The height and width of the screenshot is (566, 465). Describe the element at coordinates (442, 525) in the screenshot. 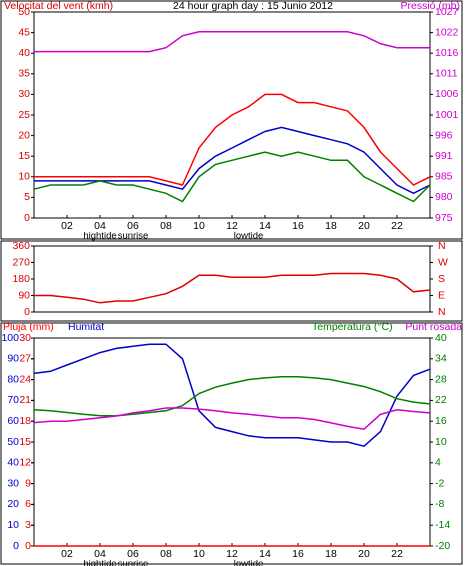

I see `y-tick-label: -14` at that location.